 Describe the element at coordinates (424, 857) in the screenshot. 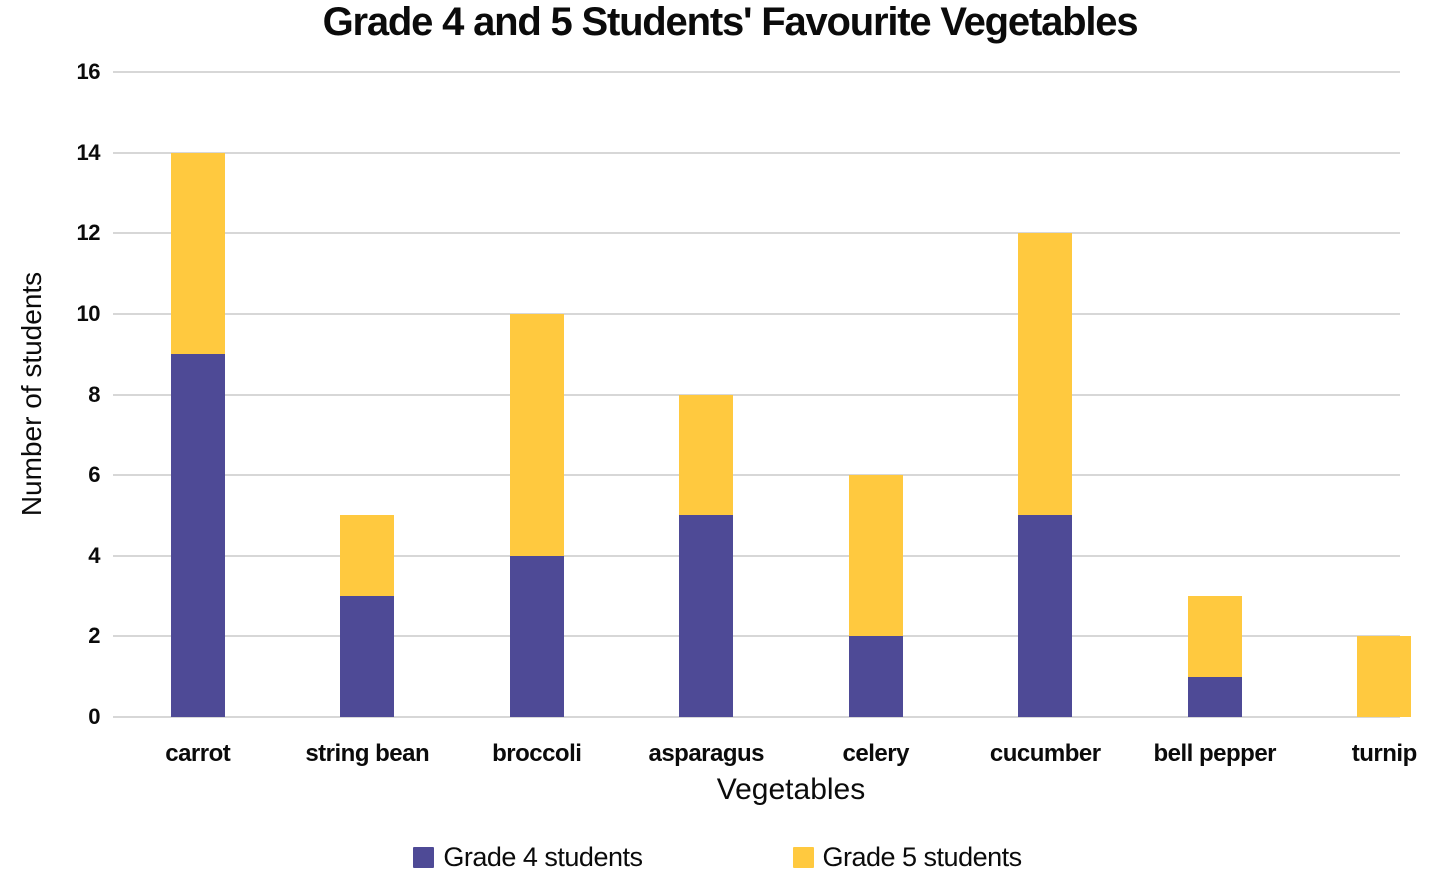

I see `legend-swatch-grade-4-students` at that location.